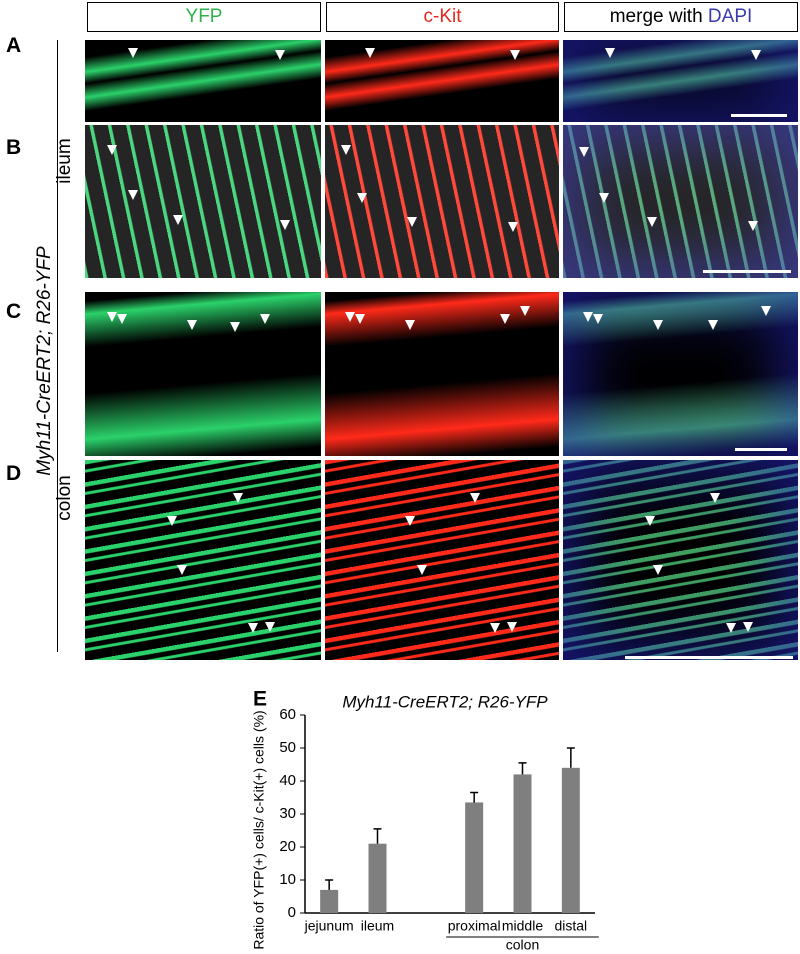 This screenshot has height=954, width=800. Describe the element at coordinates (656, 16) in the screenshot. I see `header-merge-text: merge with` at that location.